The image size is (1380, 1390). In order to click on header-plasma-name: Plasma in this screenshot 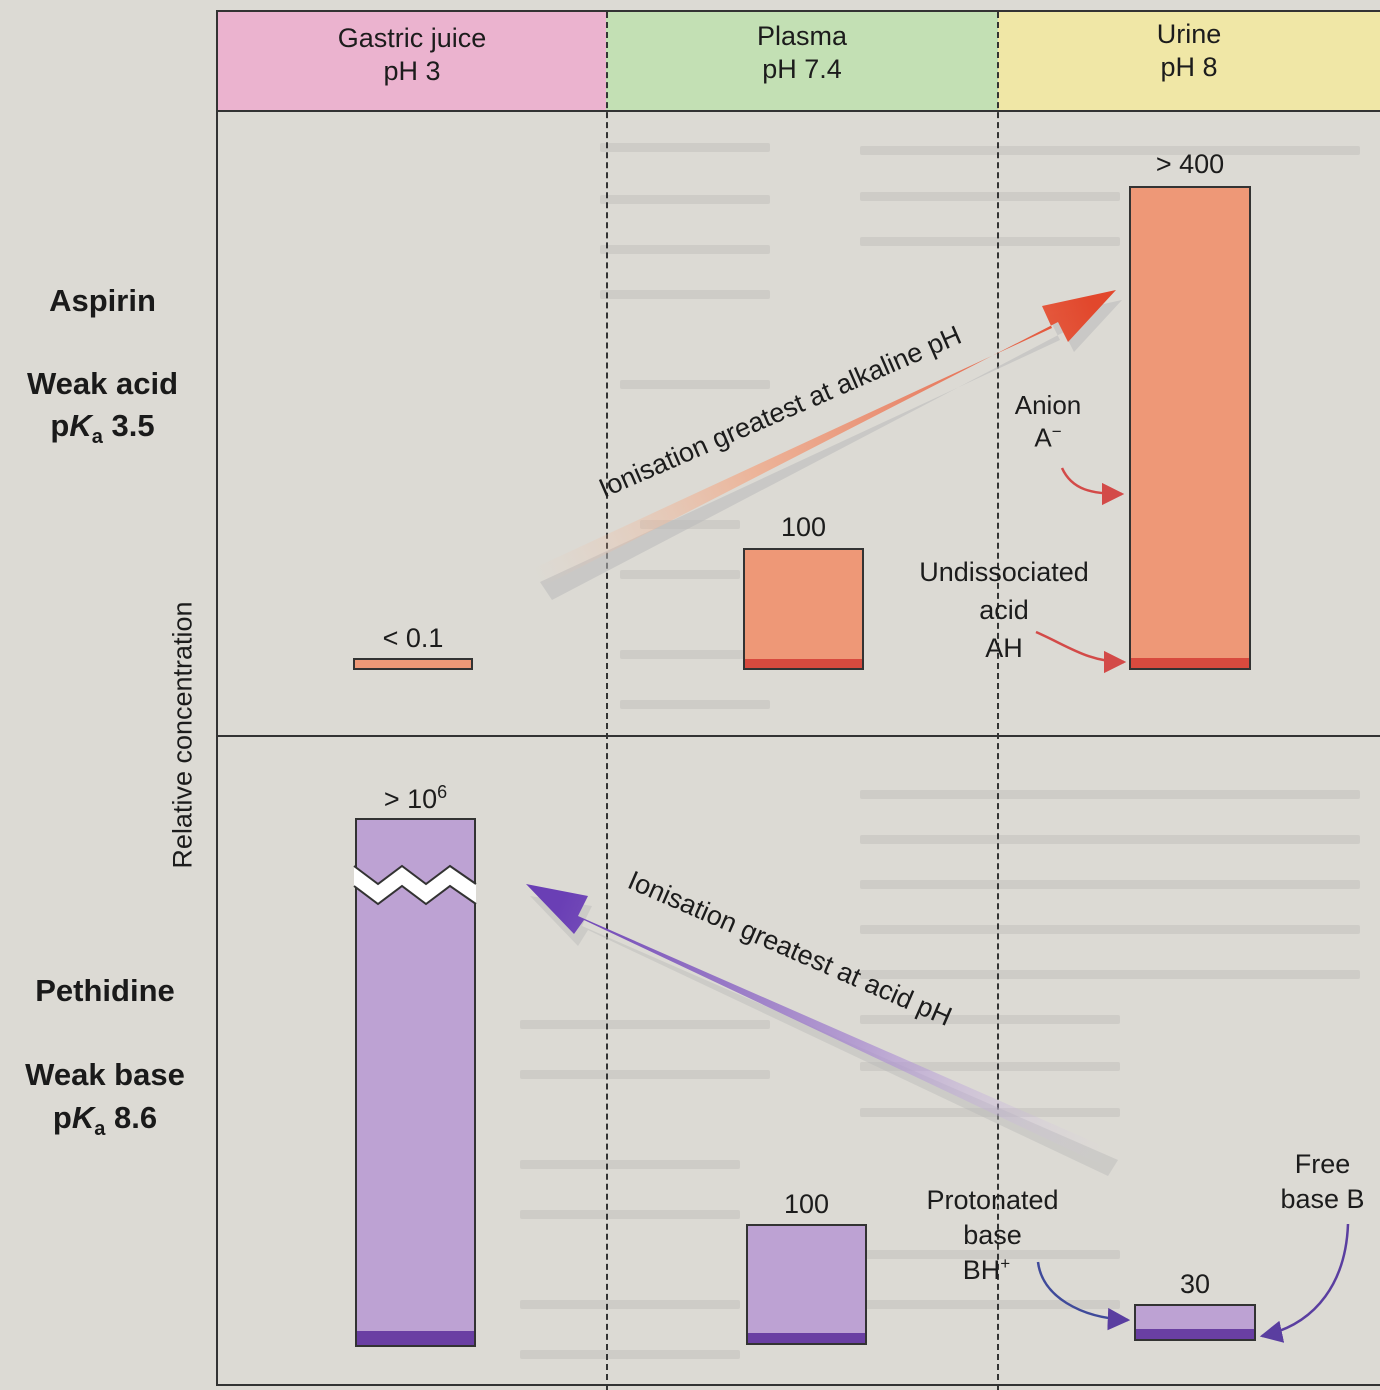, I will do `click(802, 36)`.